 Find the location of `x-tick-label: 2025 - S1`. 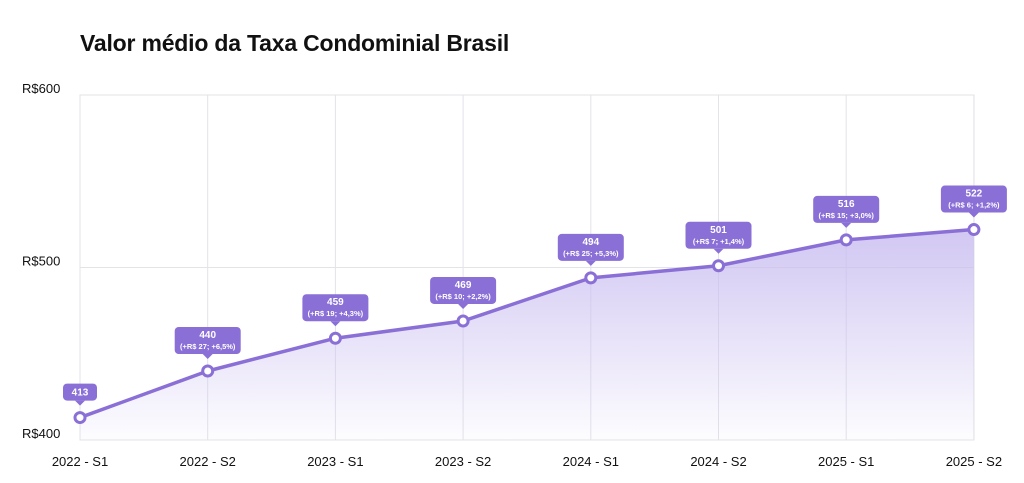

x-tick-label: 2025 - S1 is located at coordinates (846, 461).